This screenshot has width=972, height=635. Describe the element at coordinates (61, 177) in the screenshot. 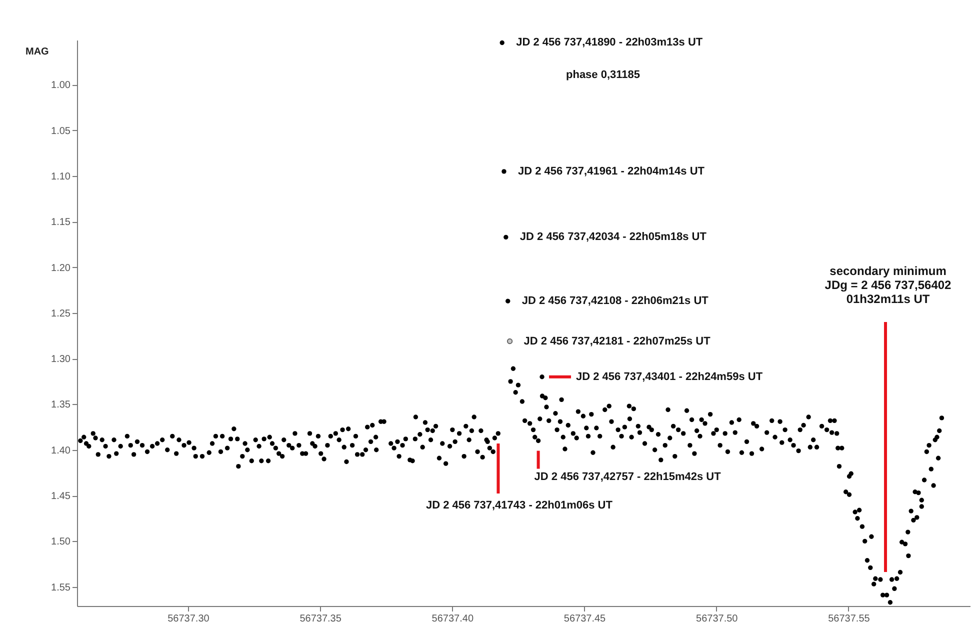

I see `y-tick-label: 1.10` at that location.